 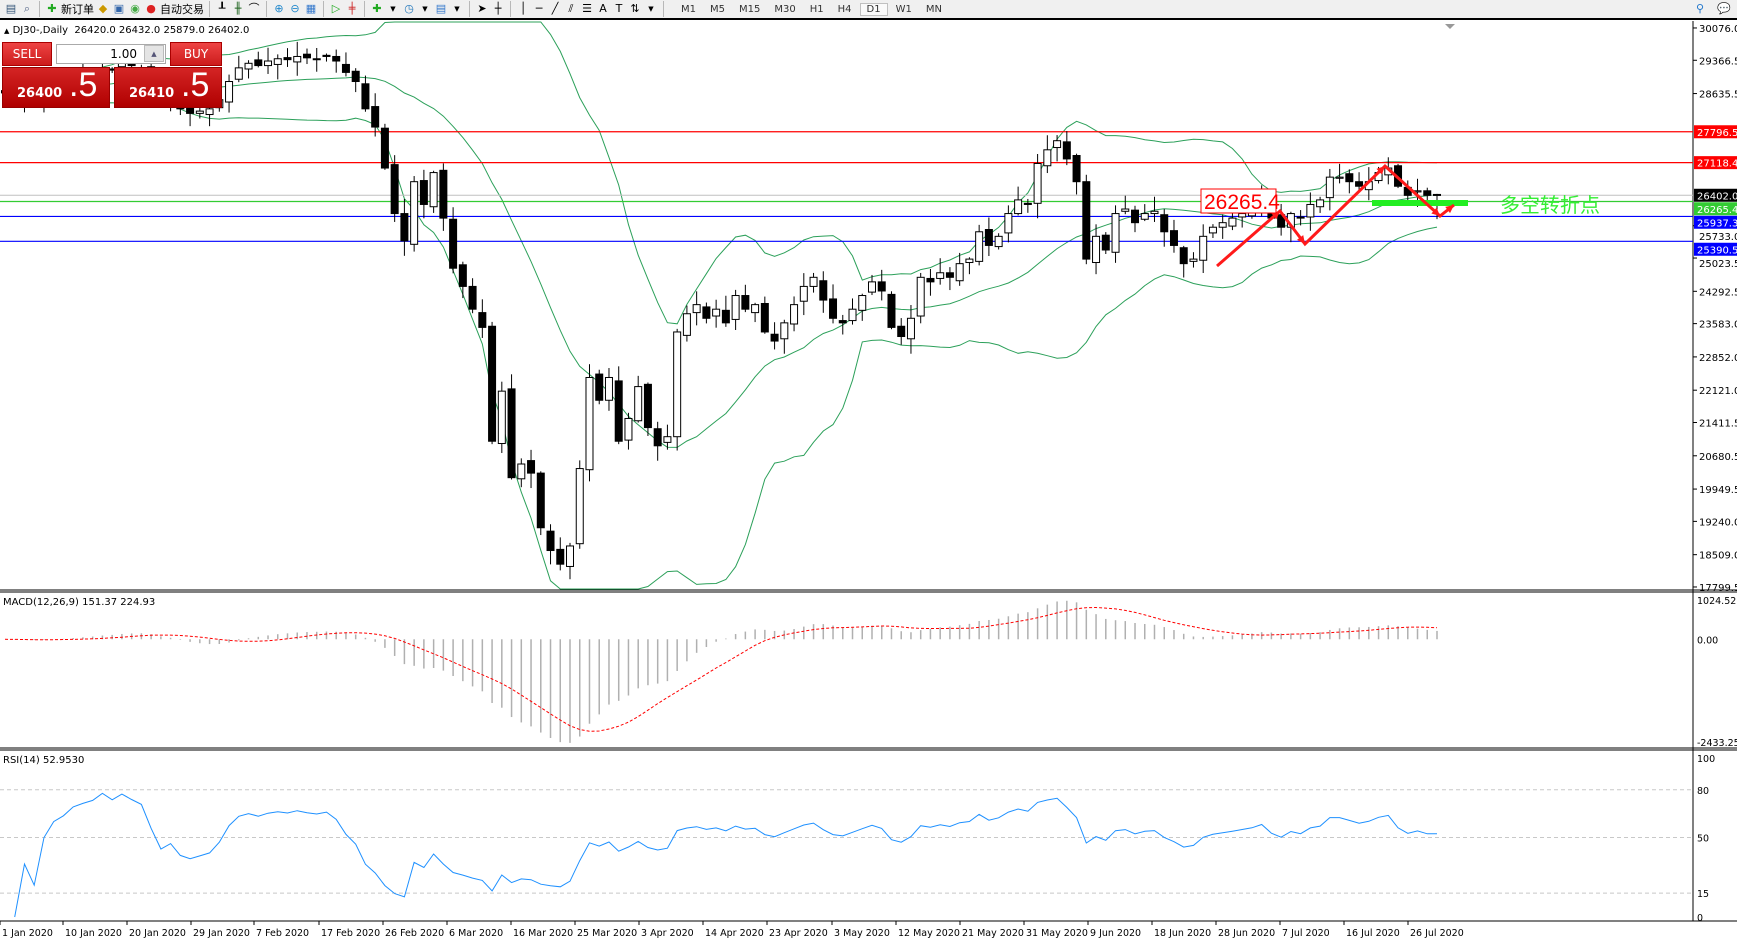 I want to click on new-order-button: ✚ 新订单, so click(x=69, y=9).